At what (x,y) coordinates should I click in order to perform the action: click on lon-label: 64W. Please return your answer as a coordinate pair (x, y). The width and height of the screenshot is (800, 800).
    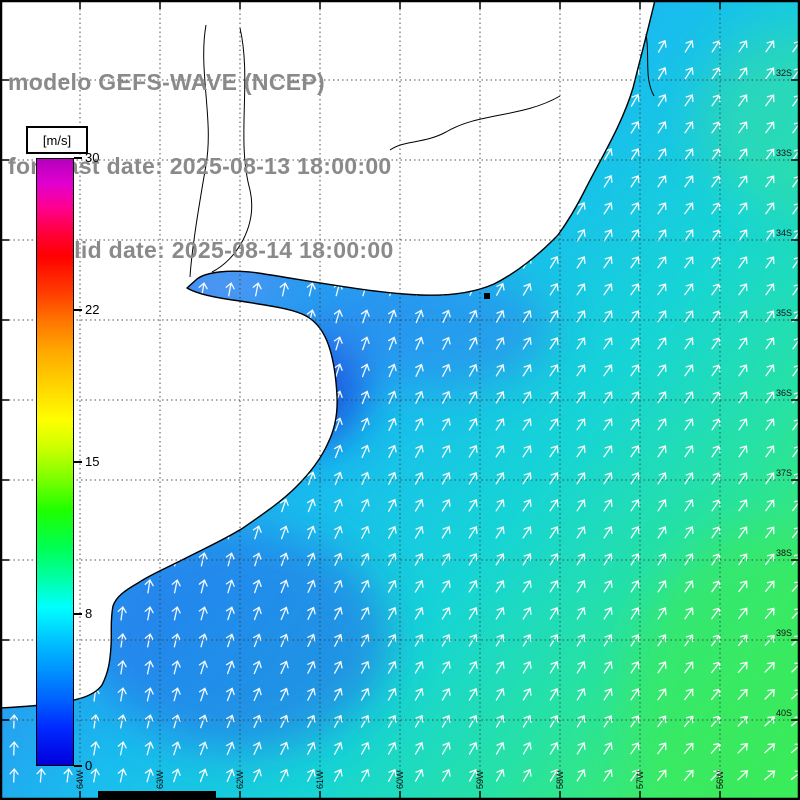
    Looking at the image, I should click on (80, 779).